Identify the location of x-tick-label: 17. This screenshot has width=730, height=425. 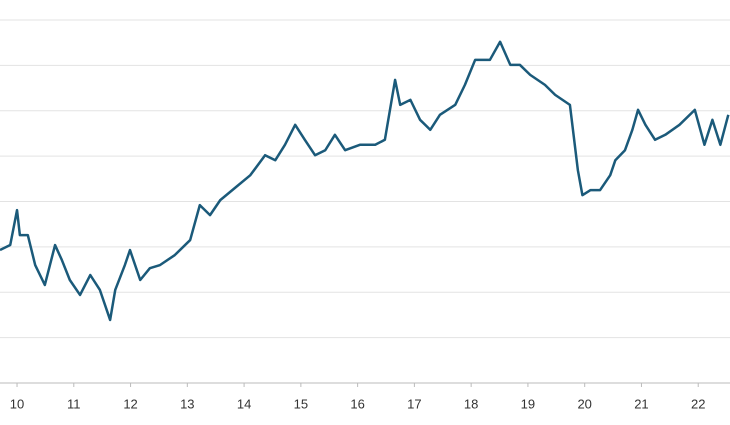
(414, 403).